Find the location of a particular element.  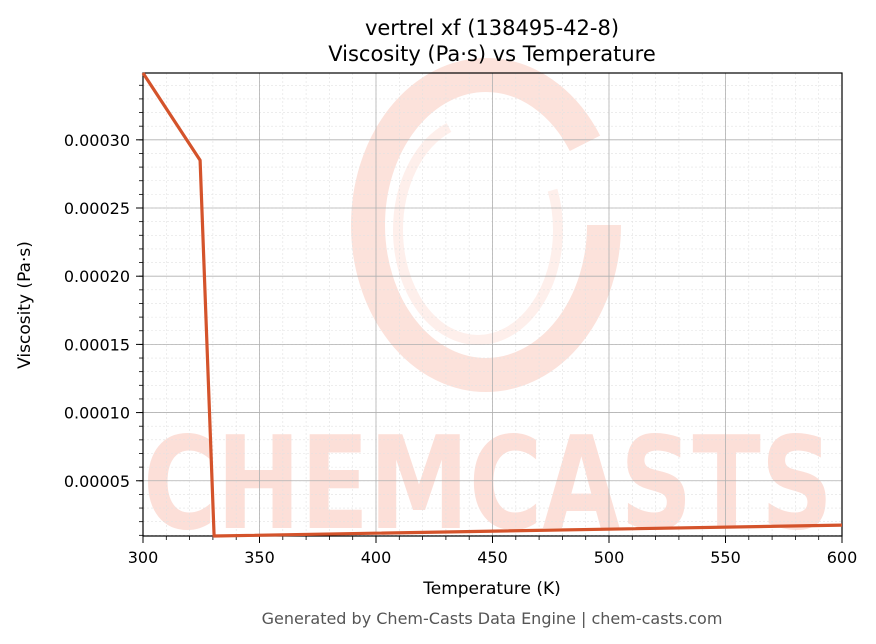

x-axis-label: Temperature (K) is located at coordinates (491, 589).